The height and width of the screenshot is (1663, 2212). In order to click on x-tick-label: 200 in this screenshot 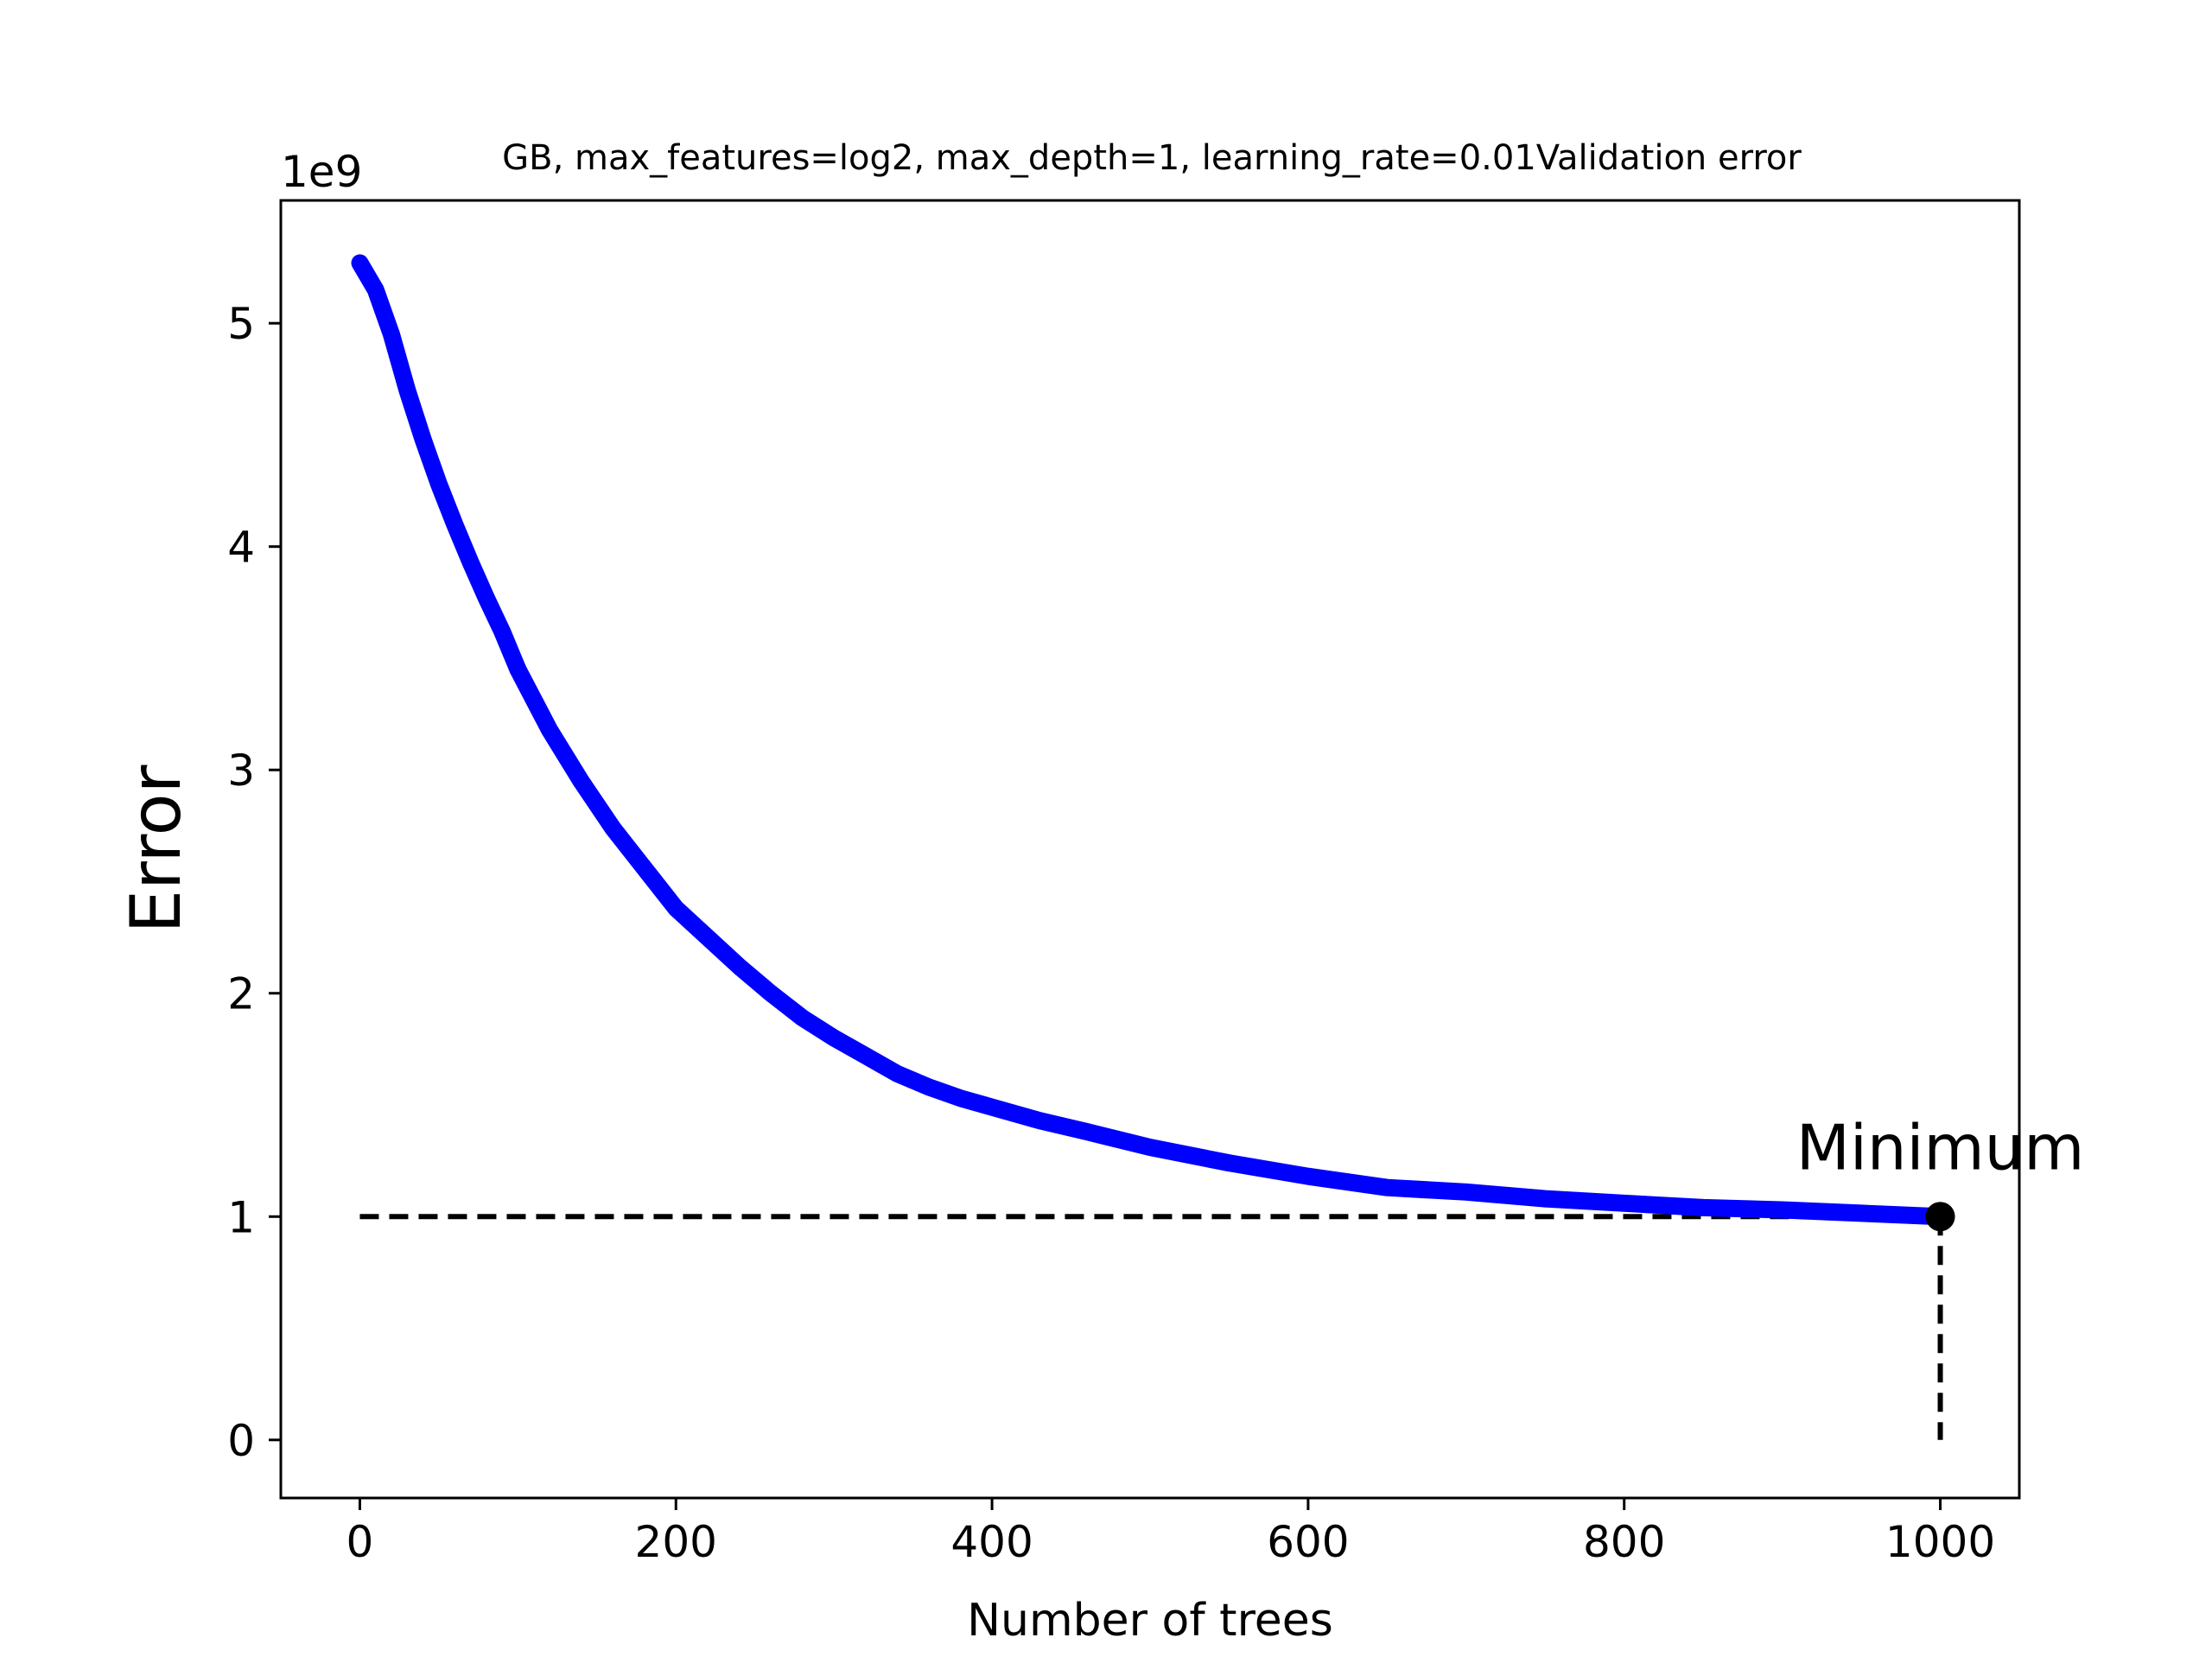, I will do `click(676, 1542)`.